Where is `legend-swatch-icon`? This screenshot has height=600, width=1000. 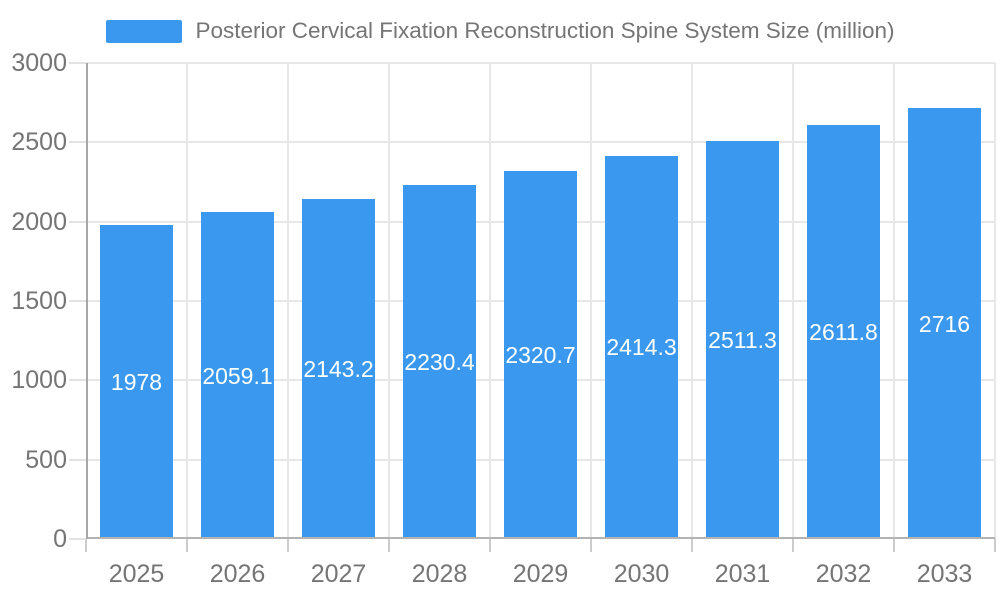
legend-swatch-icon is located at coordinates (143, 31).